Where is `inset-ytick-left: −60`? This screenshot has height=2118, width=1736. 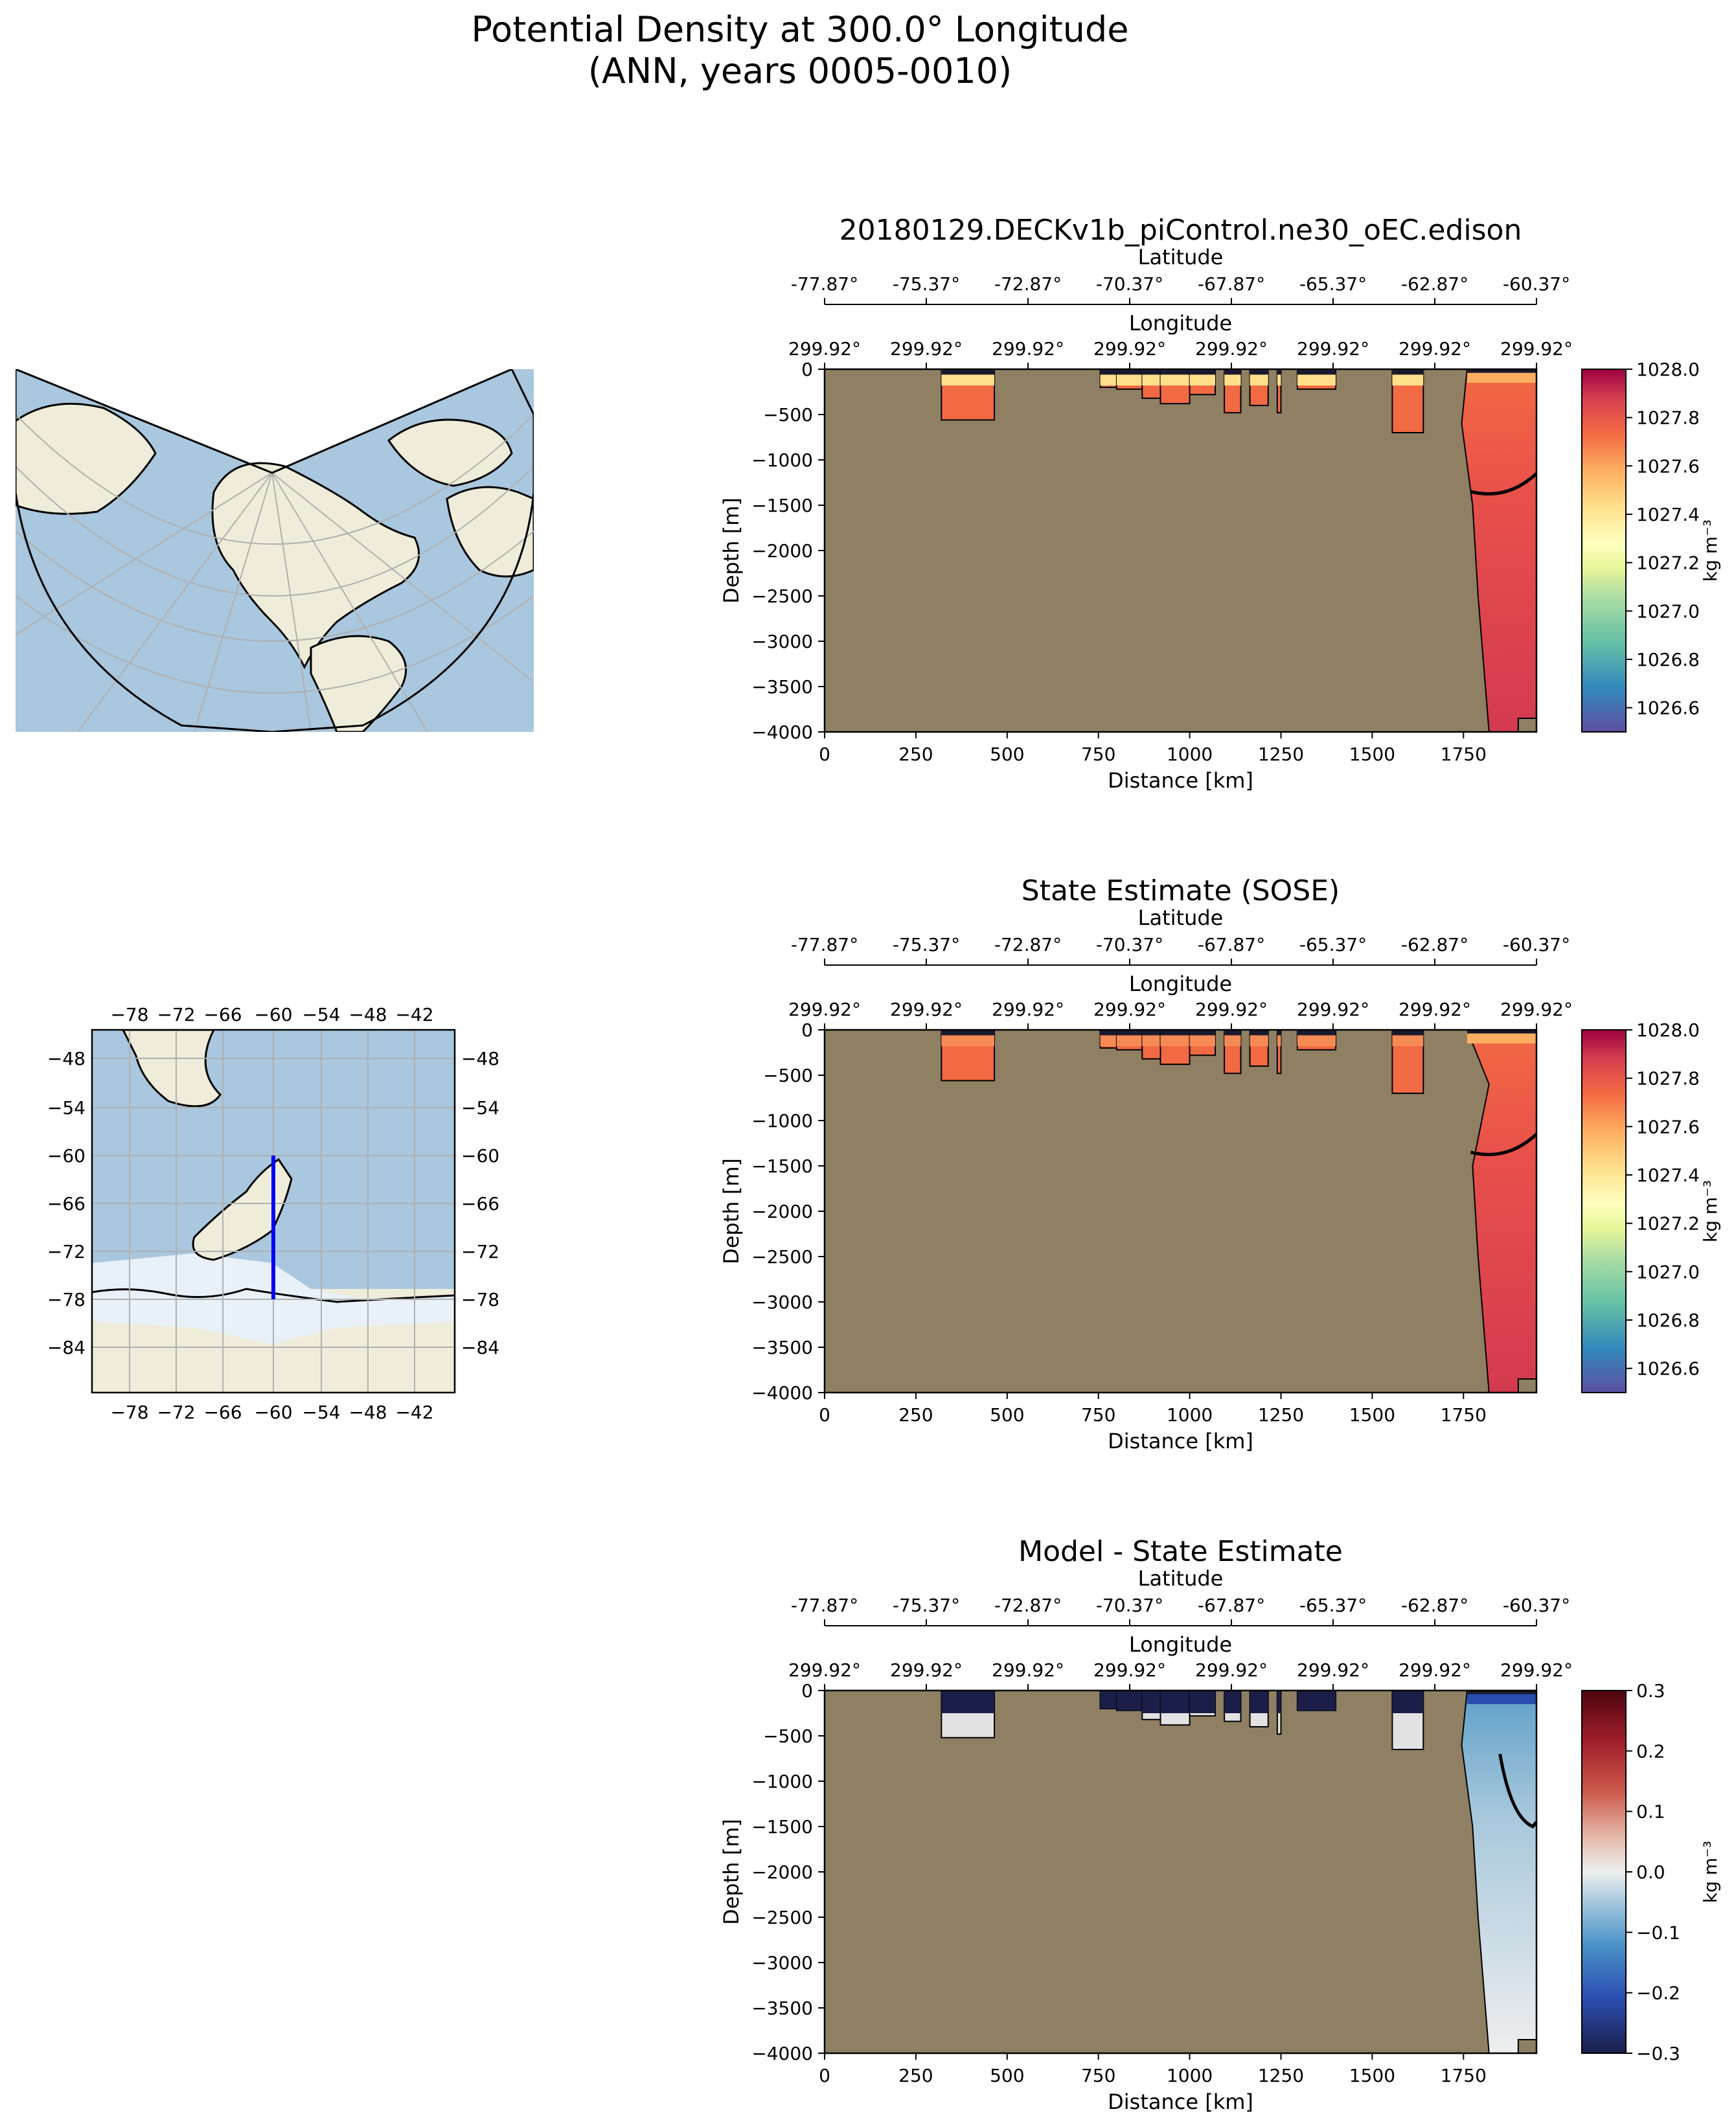 inset-ytick-left: −60 is located at coordinates (67, 1156).